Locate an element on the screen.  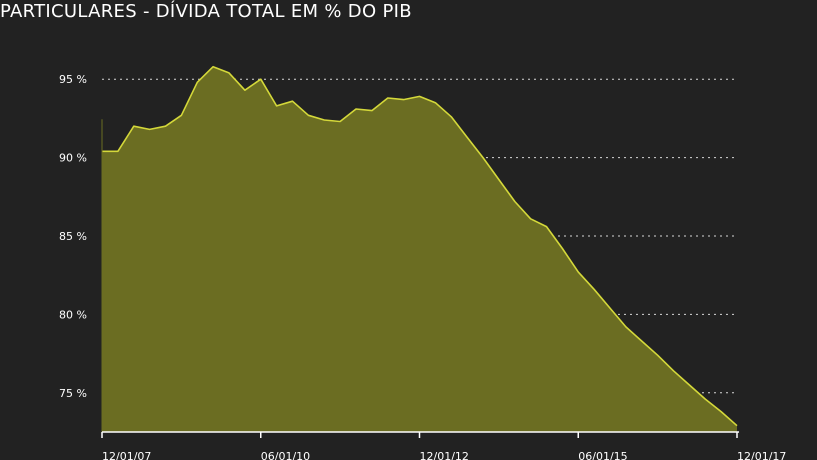
y-tick-label: 90 % is located at coordinates (73, 158).